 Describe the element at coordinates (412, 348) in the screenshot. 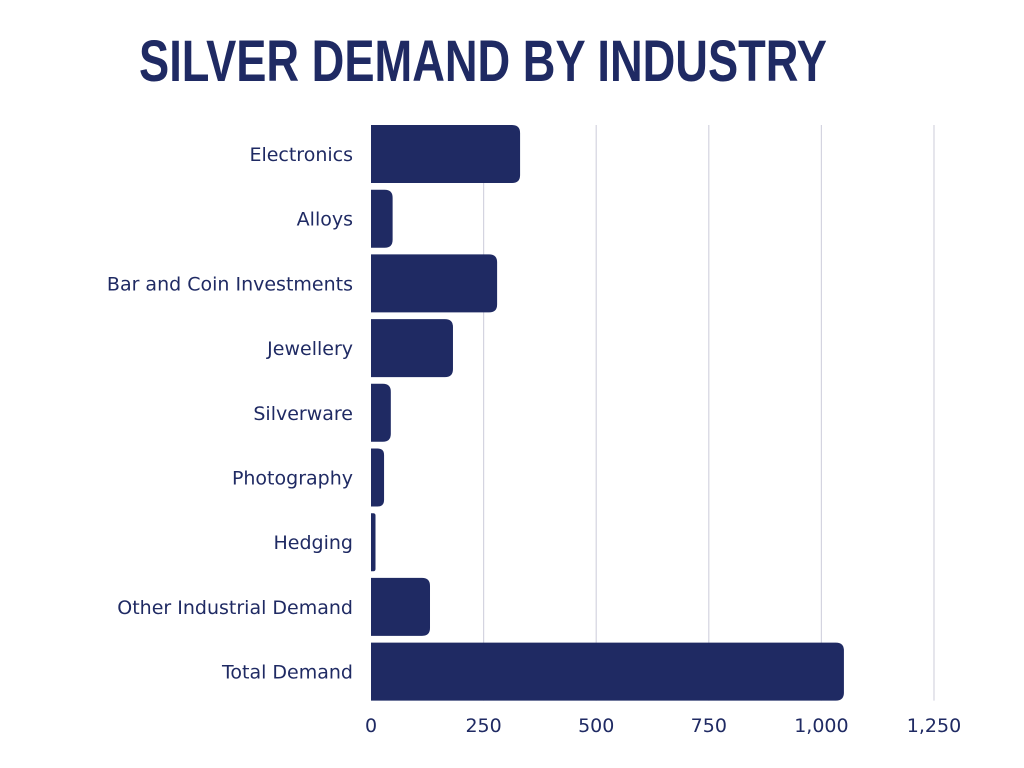

I see `bar-jewellery` at that location.